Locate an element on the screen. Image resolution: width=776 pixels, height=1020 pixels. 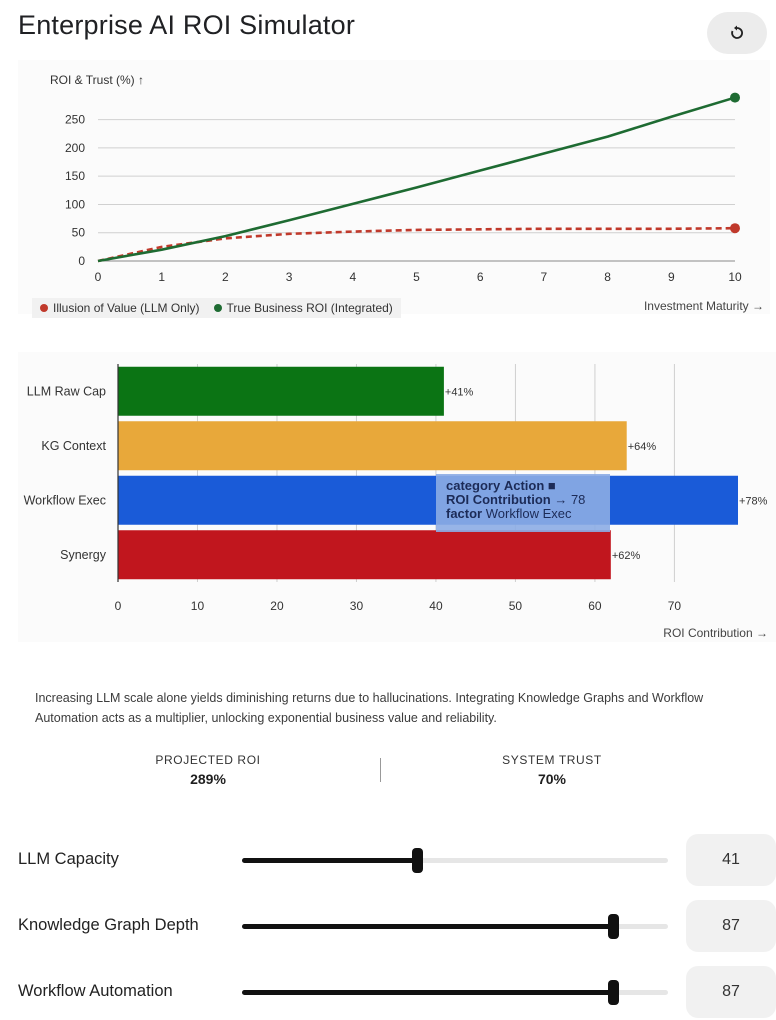
legend-item-true-roi: True Business ROI (Integrated) is located at coordinates (303, 308).